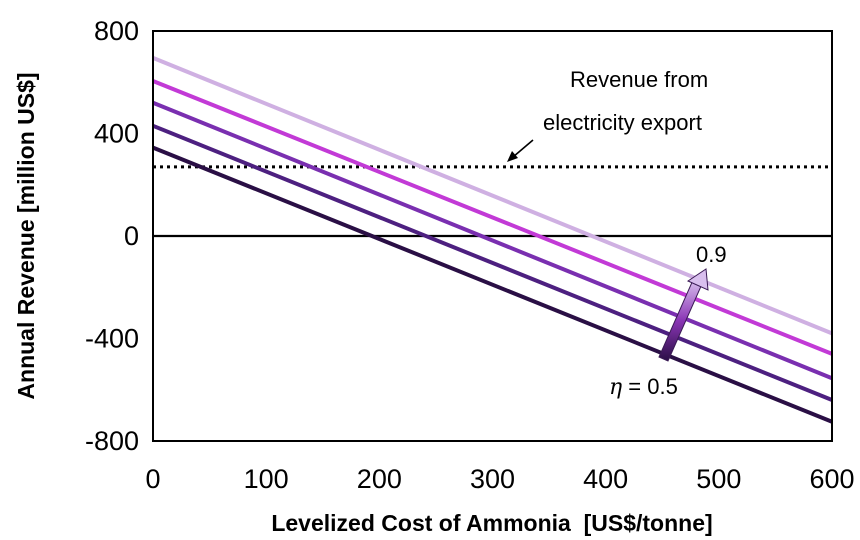  What do you see at coordinates (711, 254) in the screenshot?
I see `eta-high-label: 0.9` at bounding box center [711, 254].